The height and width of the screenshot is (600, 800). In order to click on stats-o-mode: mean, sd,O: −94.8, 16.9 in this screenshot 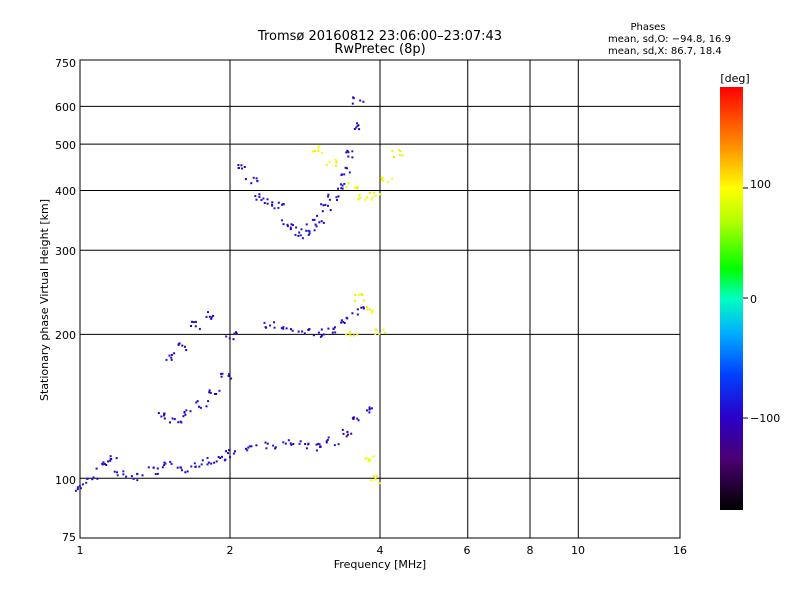, I will do `click(669, 39)`.